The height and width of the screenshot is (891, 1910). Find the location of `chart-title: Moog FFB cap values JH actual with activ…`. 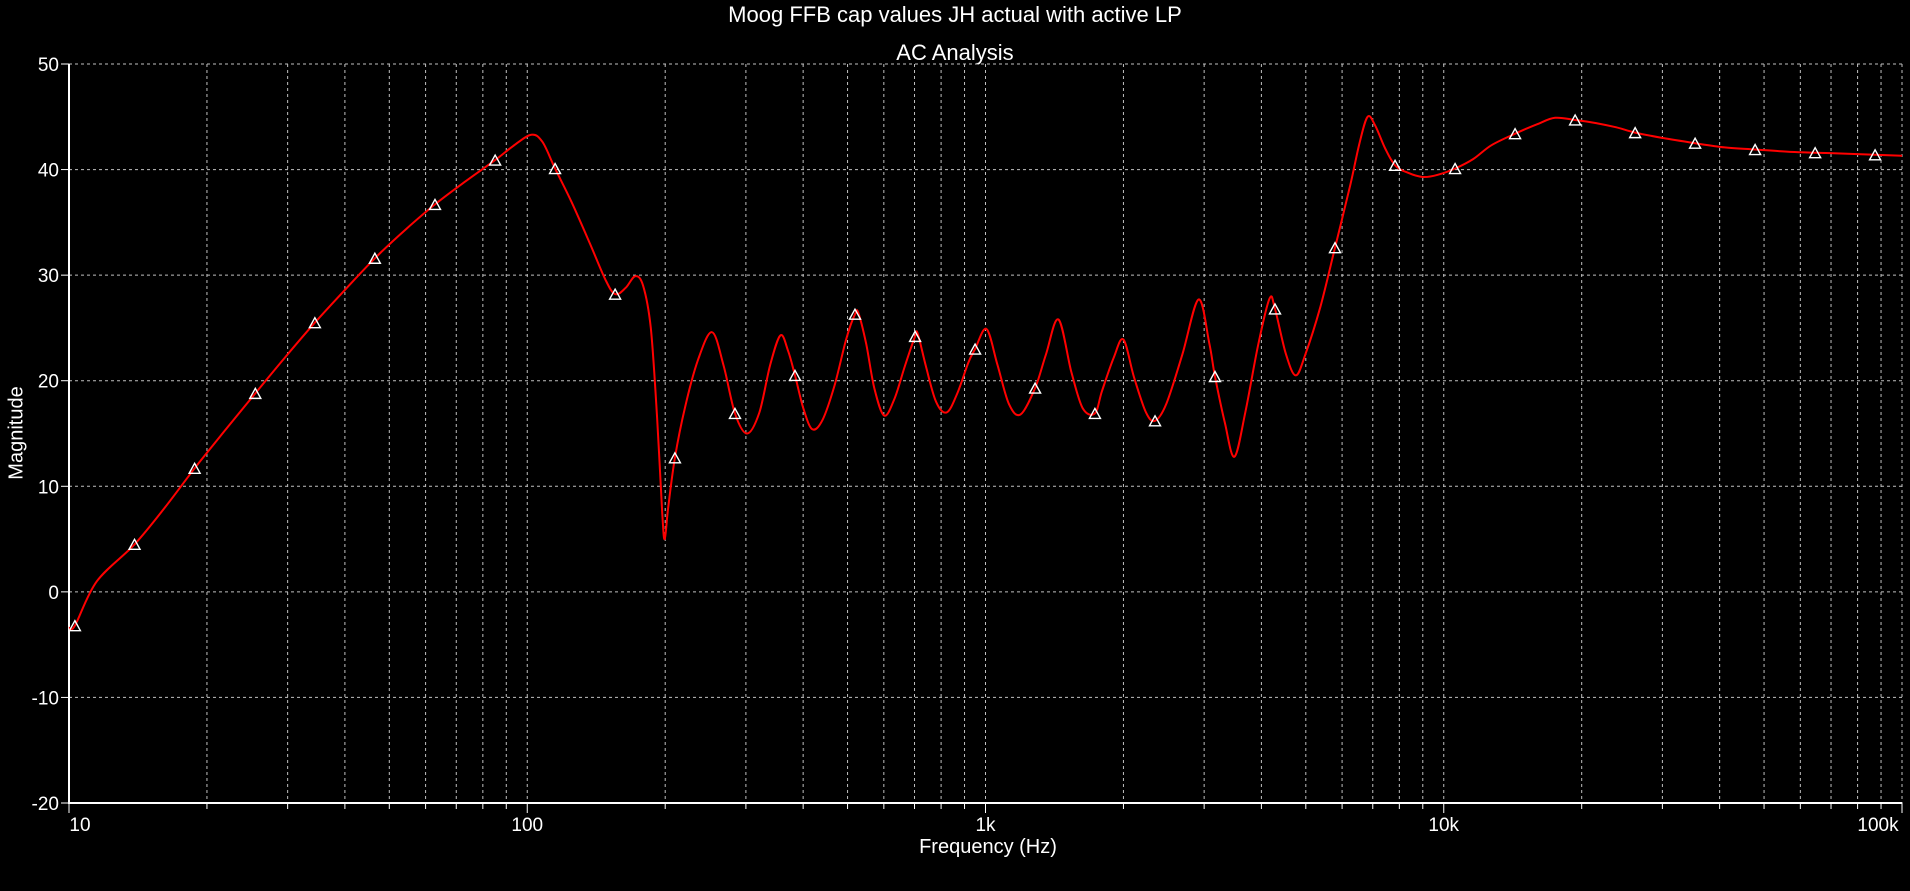

chart-title: Moog FFB cap values JH actual with activ… is located at coordinates (955, 14).